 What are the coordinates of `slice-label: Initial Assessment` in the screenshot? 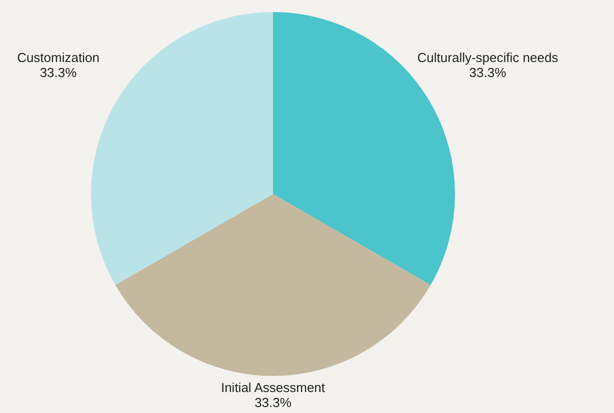 It's located at (273, 387).